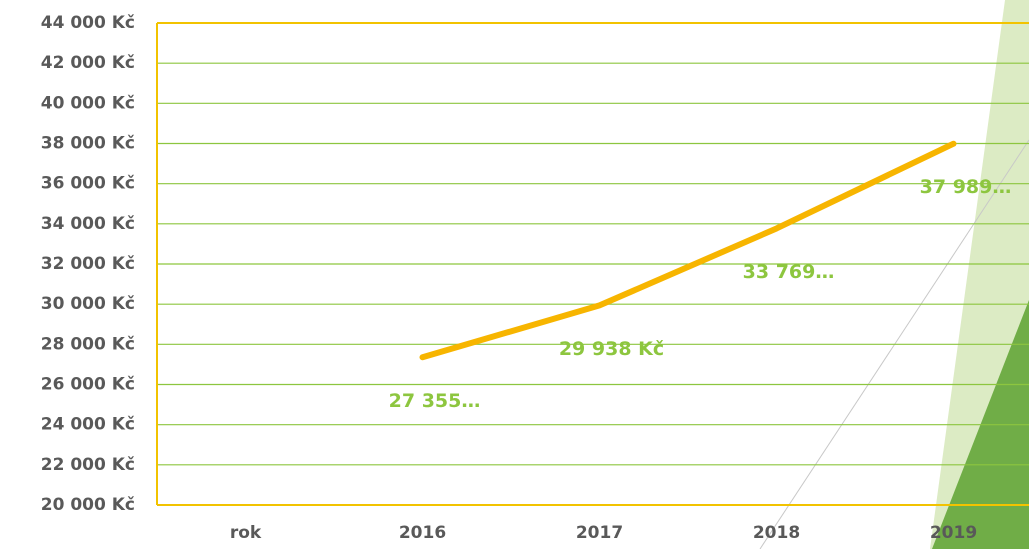 The image size is (1029, 549). Describe the element at coordinates (88, 385) in the screenshot. I see `y-tick-label: 26 000 Kč` at that location.